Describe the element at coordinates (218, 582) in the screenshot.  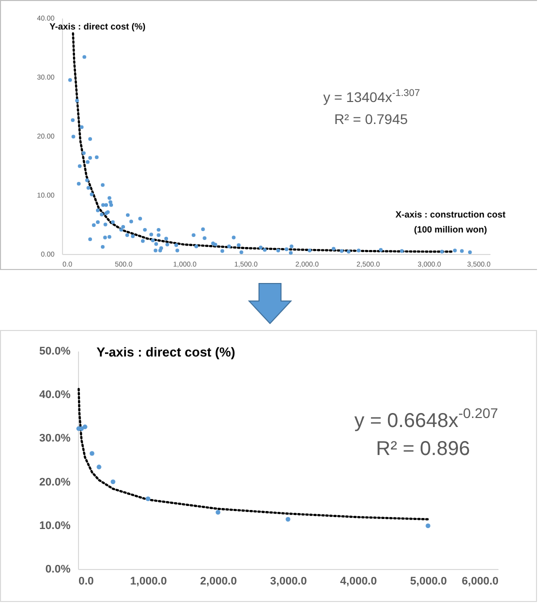
I see `x-tick-label: 2,000.0` at that location.